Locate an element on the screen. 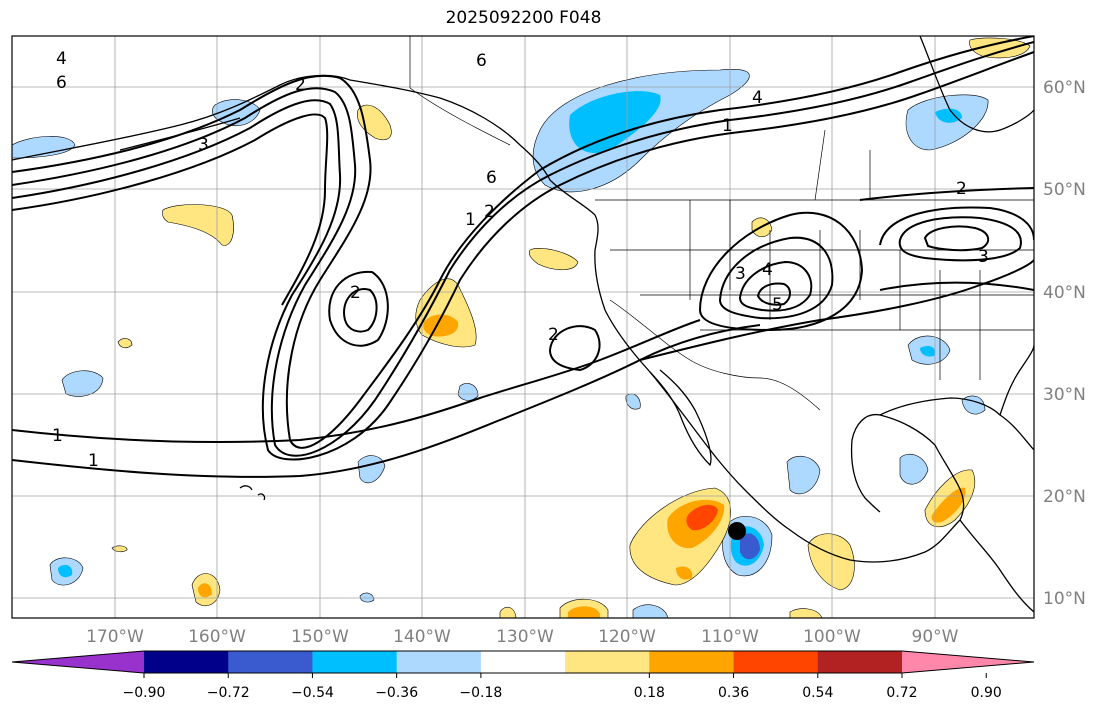 The image size is (1105, 712). colorbar-label: −0.90 is located at coordinates (144, 693).